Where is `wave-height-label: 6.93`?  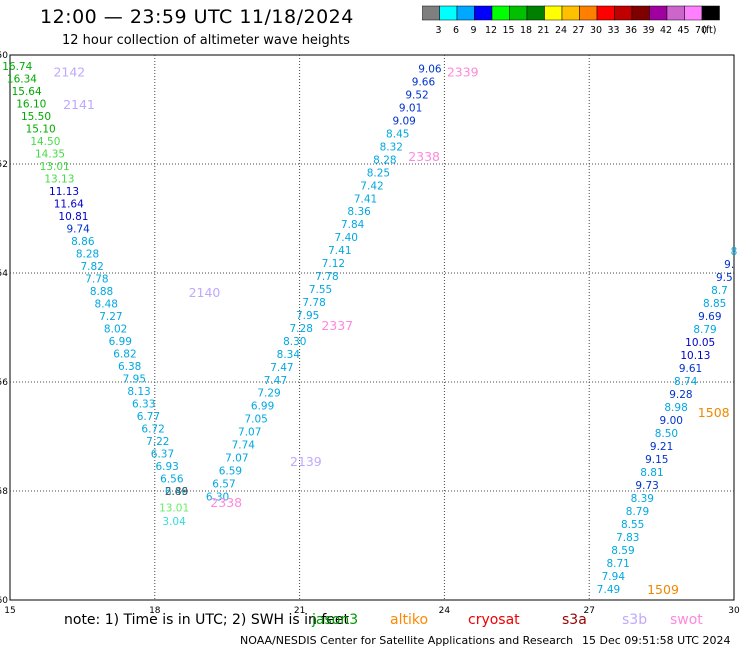 wave-height-label: 6.93 is located at coordinates (166, 467).